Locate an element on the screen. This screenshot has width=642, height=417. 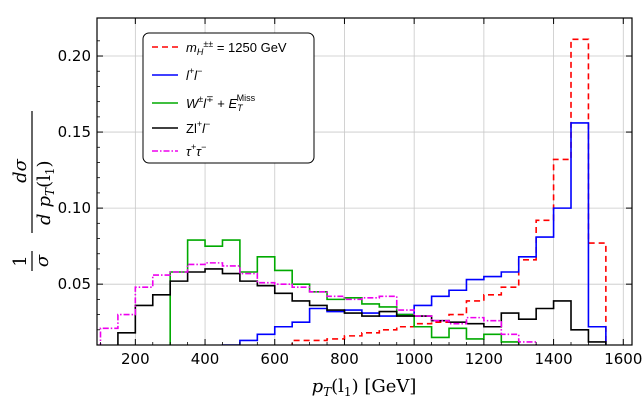
y-tick-label: 0.15 is located at coordinates (74, 132).